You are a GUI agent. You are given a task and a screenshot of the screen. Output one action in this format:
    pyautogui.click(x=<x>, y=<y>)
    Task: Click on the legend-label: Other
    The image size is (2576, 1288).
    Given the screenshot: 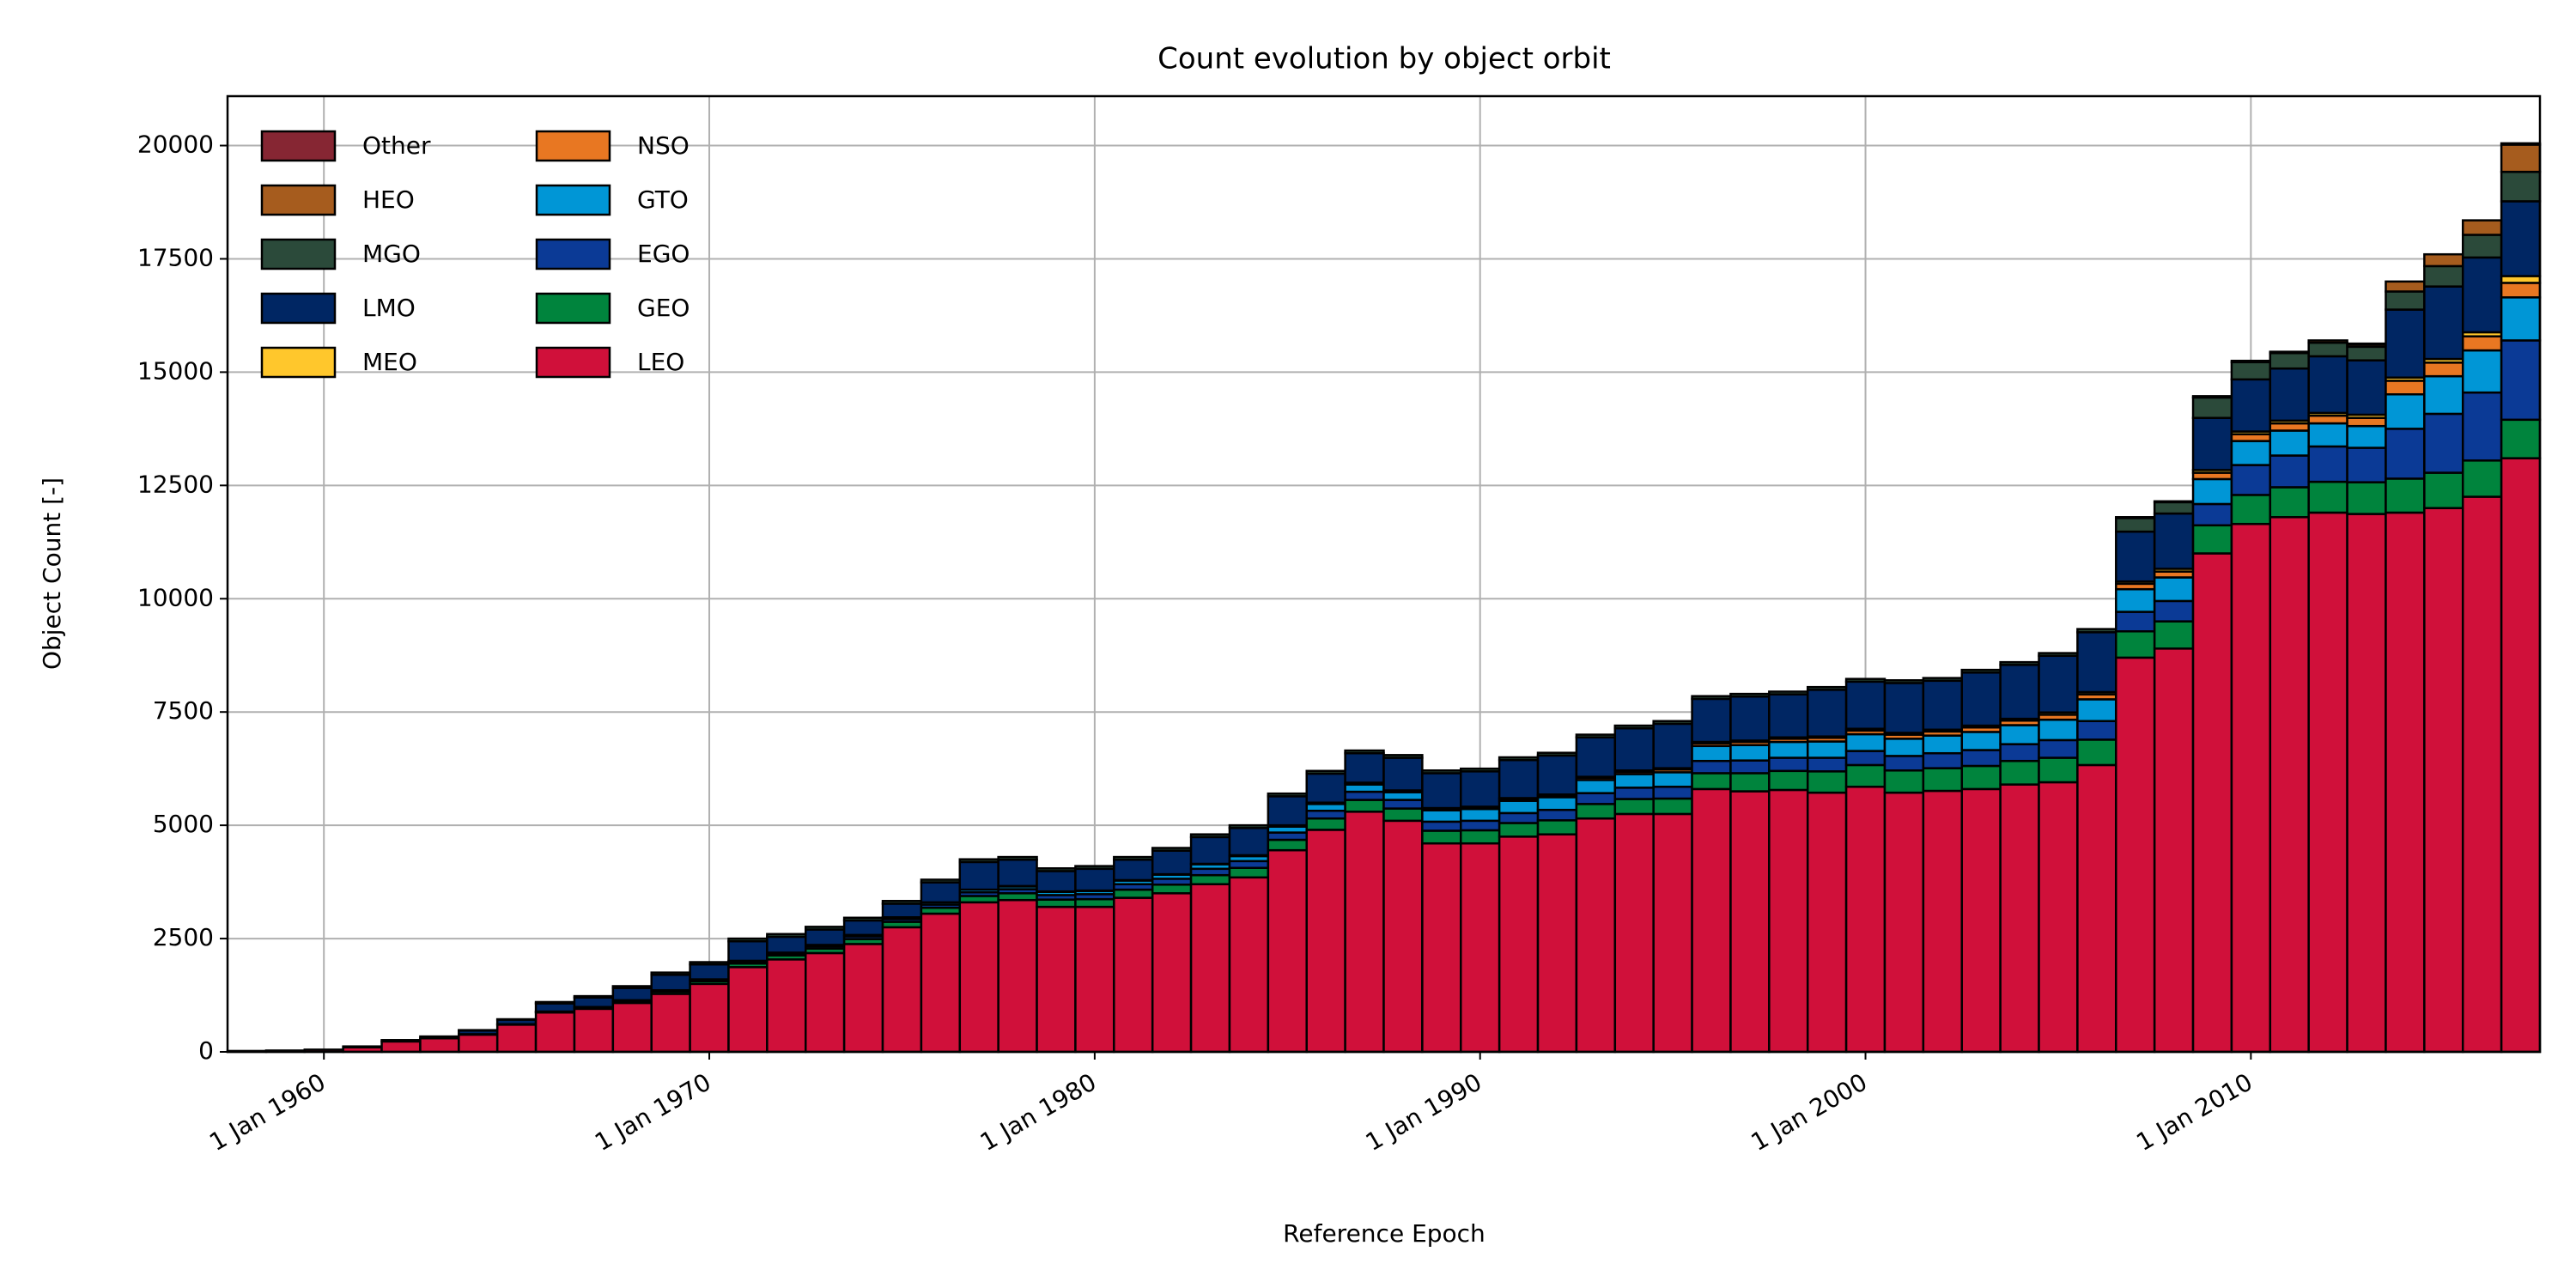 What is the action you would take?
    pyautogui.click(x=397, y=145)
    